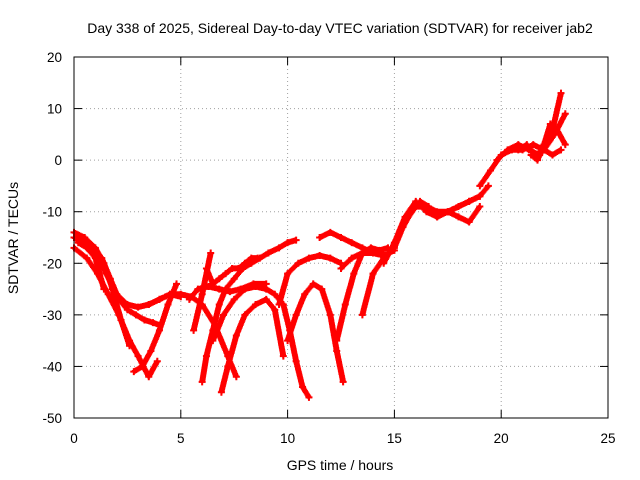 This screenshot has width=640, height=480. Describe the element at coordinates (91, 266) in the screenshot. I see `series-sat-e` at that location.